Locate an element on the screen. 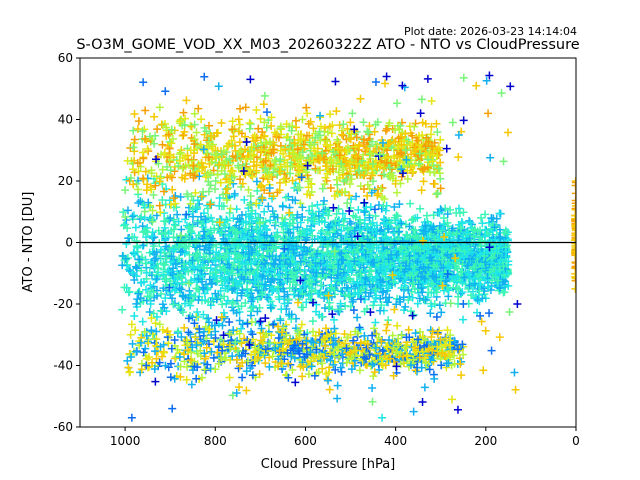  plot-date-subtitle: Plot date: 2026-03-23 14:14:04 is located at coordinates (490, 31).